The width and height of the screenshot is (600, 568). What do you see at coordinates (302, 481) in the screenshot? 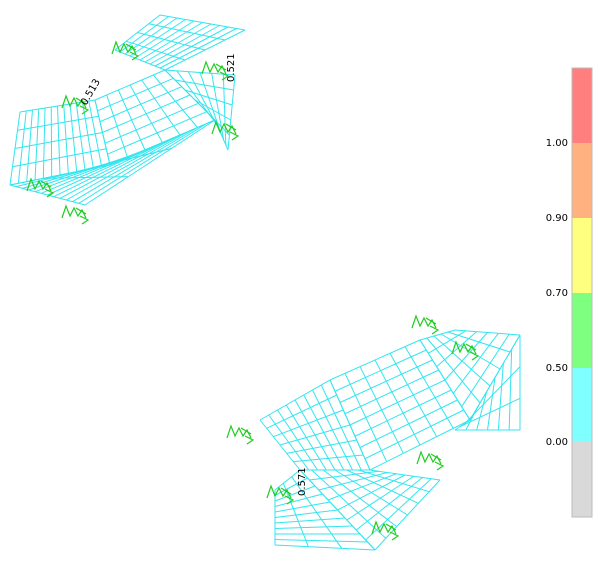
I see `element-label: 0.571` at bounding box center [302, 481].